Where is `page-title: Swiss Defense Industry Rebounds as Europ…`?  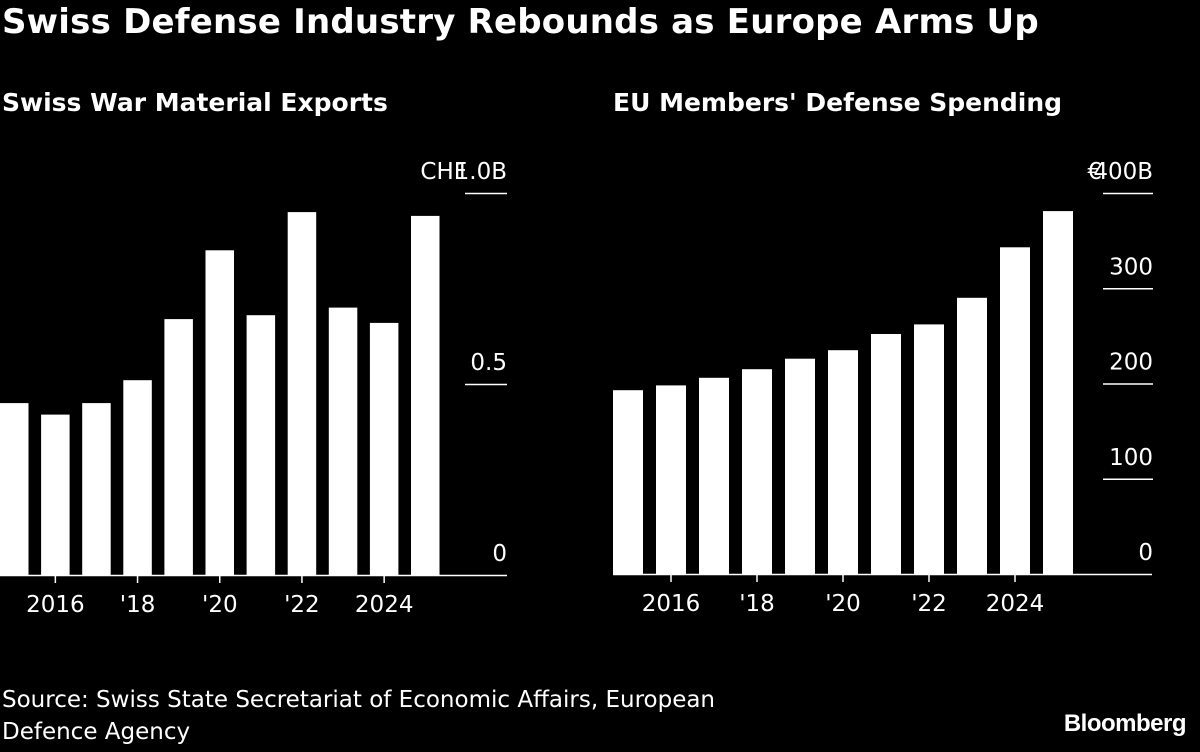 page-title: Swiss Defense Industry Rebounds as Europ… is located at coordinates (520, 22).